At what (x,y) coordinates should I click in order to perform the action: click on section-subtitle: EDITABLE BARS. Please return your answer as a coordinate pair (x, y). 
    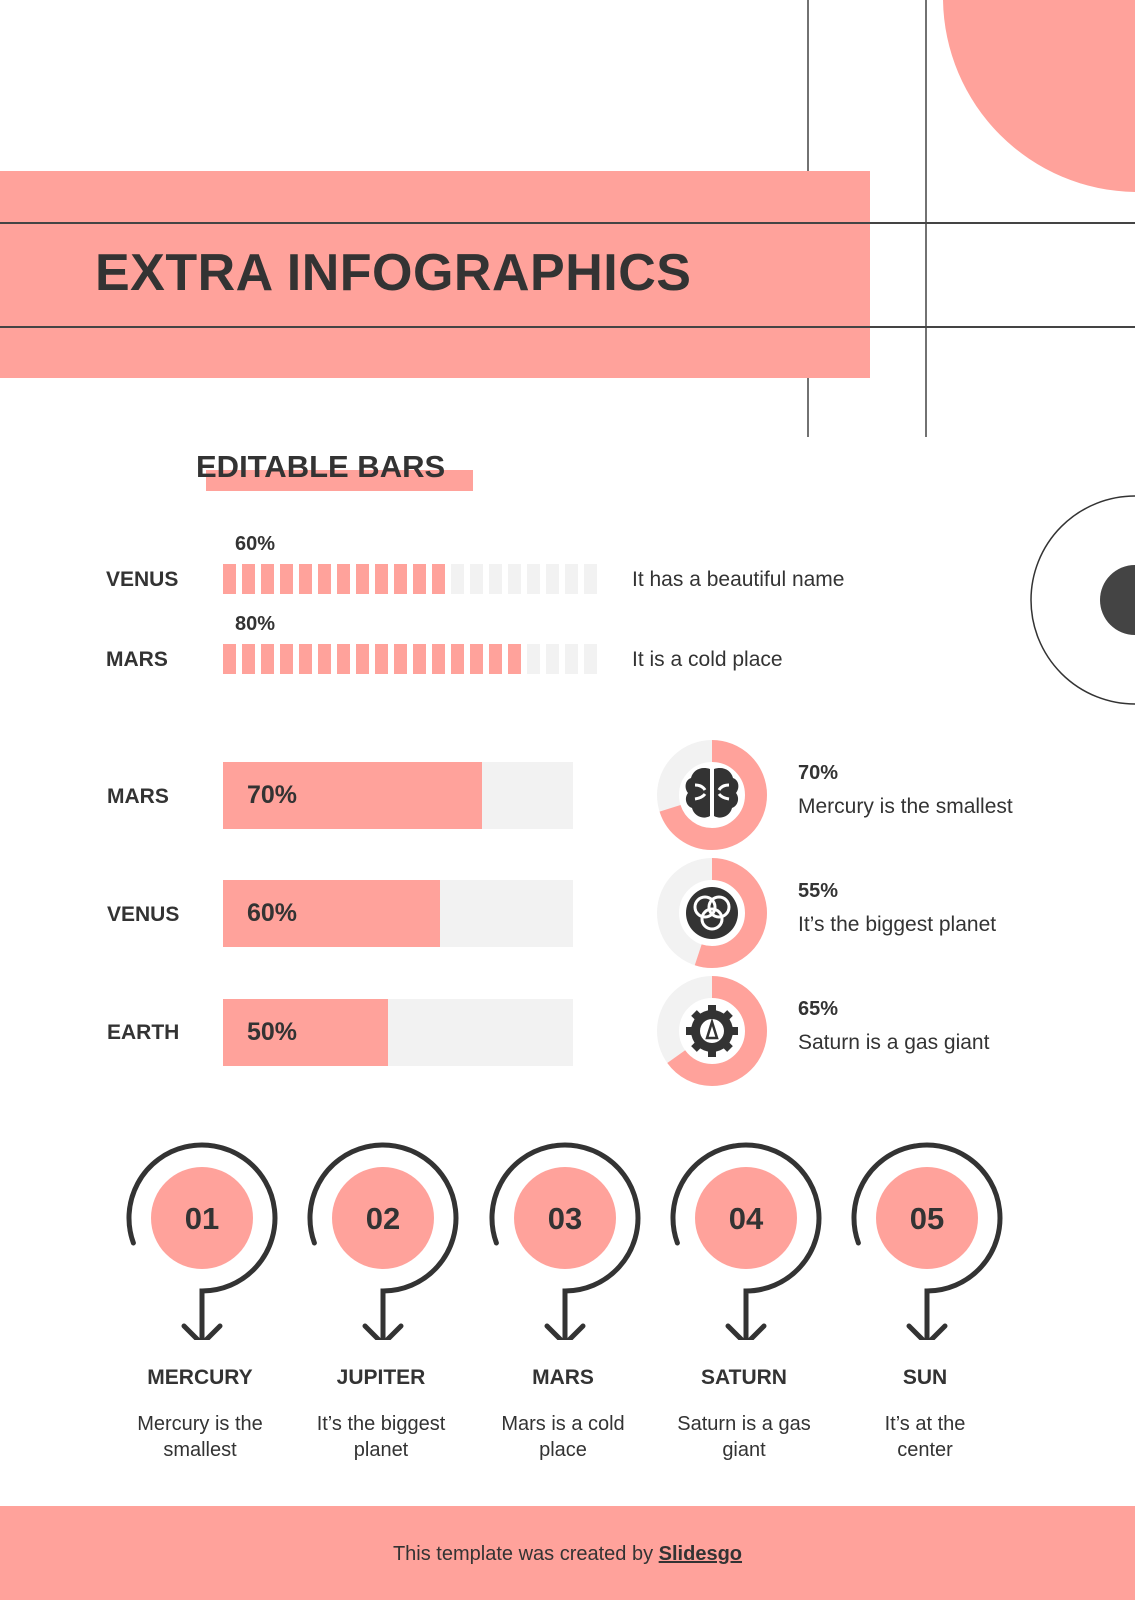
    Looking at the image, I should click on (321, 466).